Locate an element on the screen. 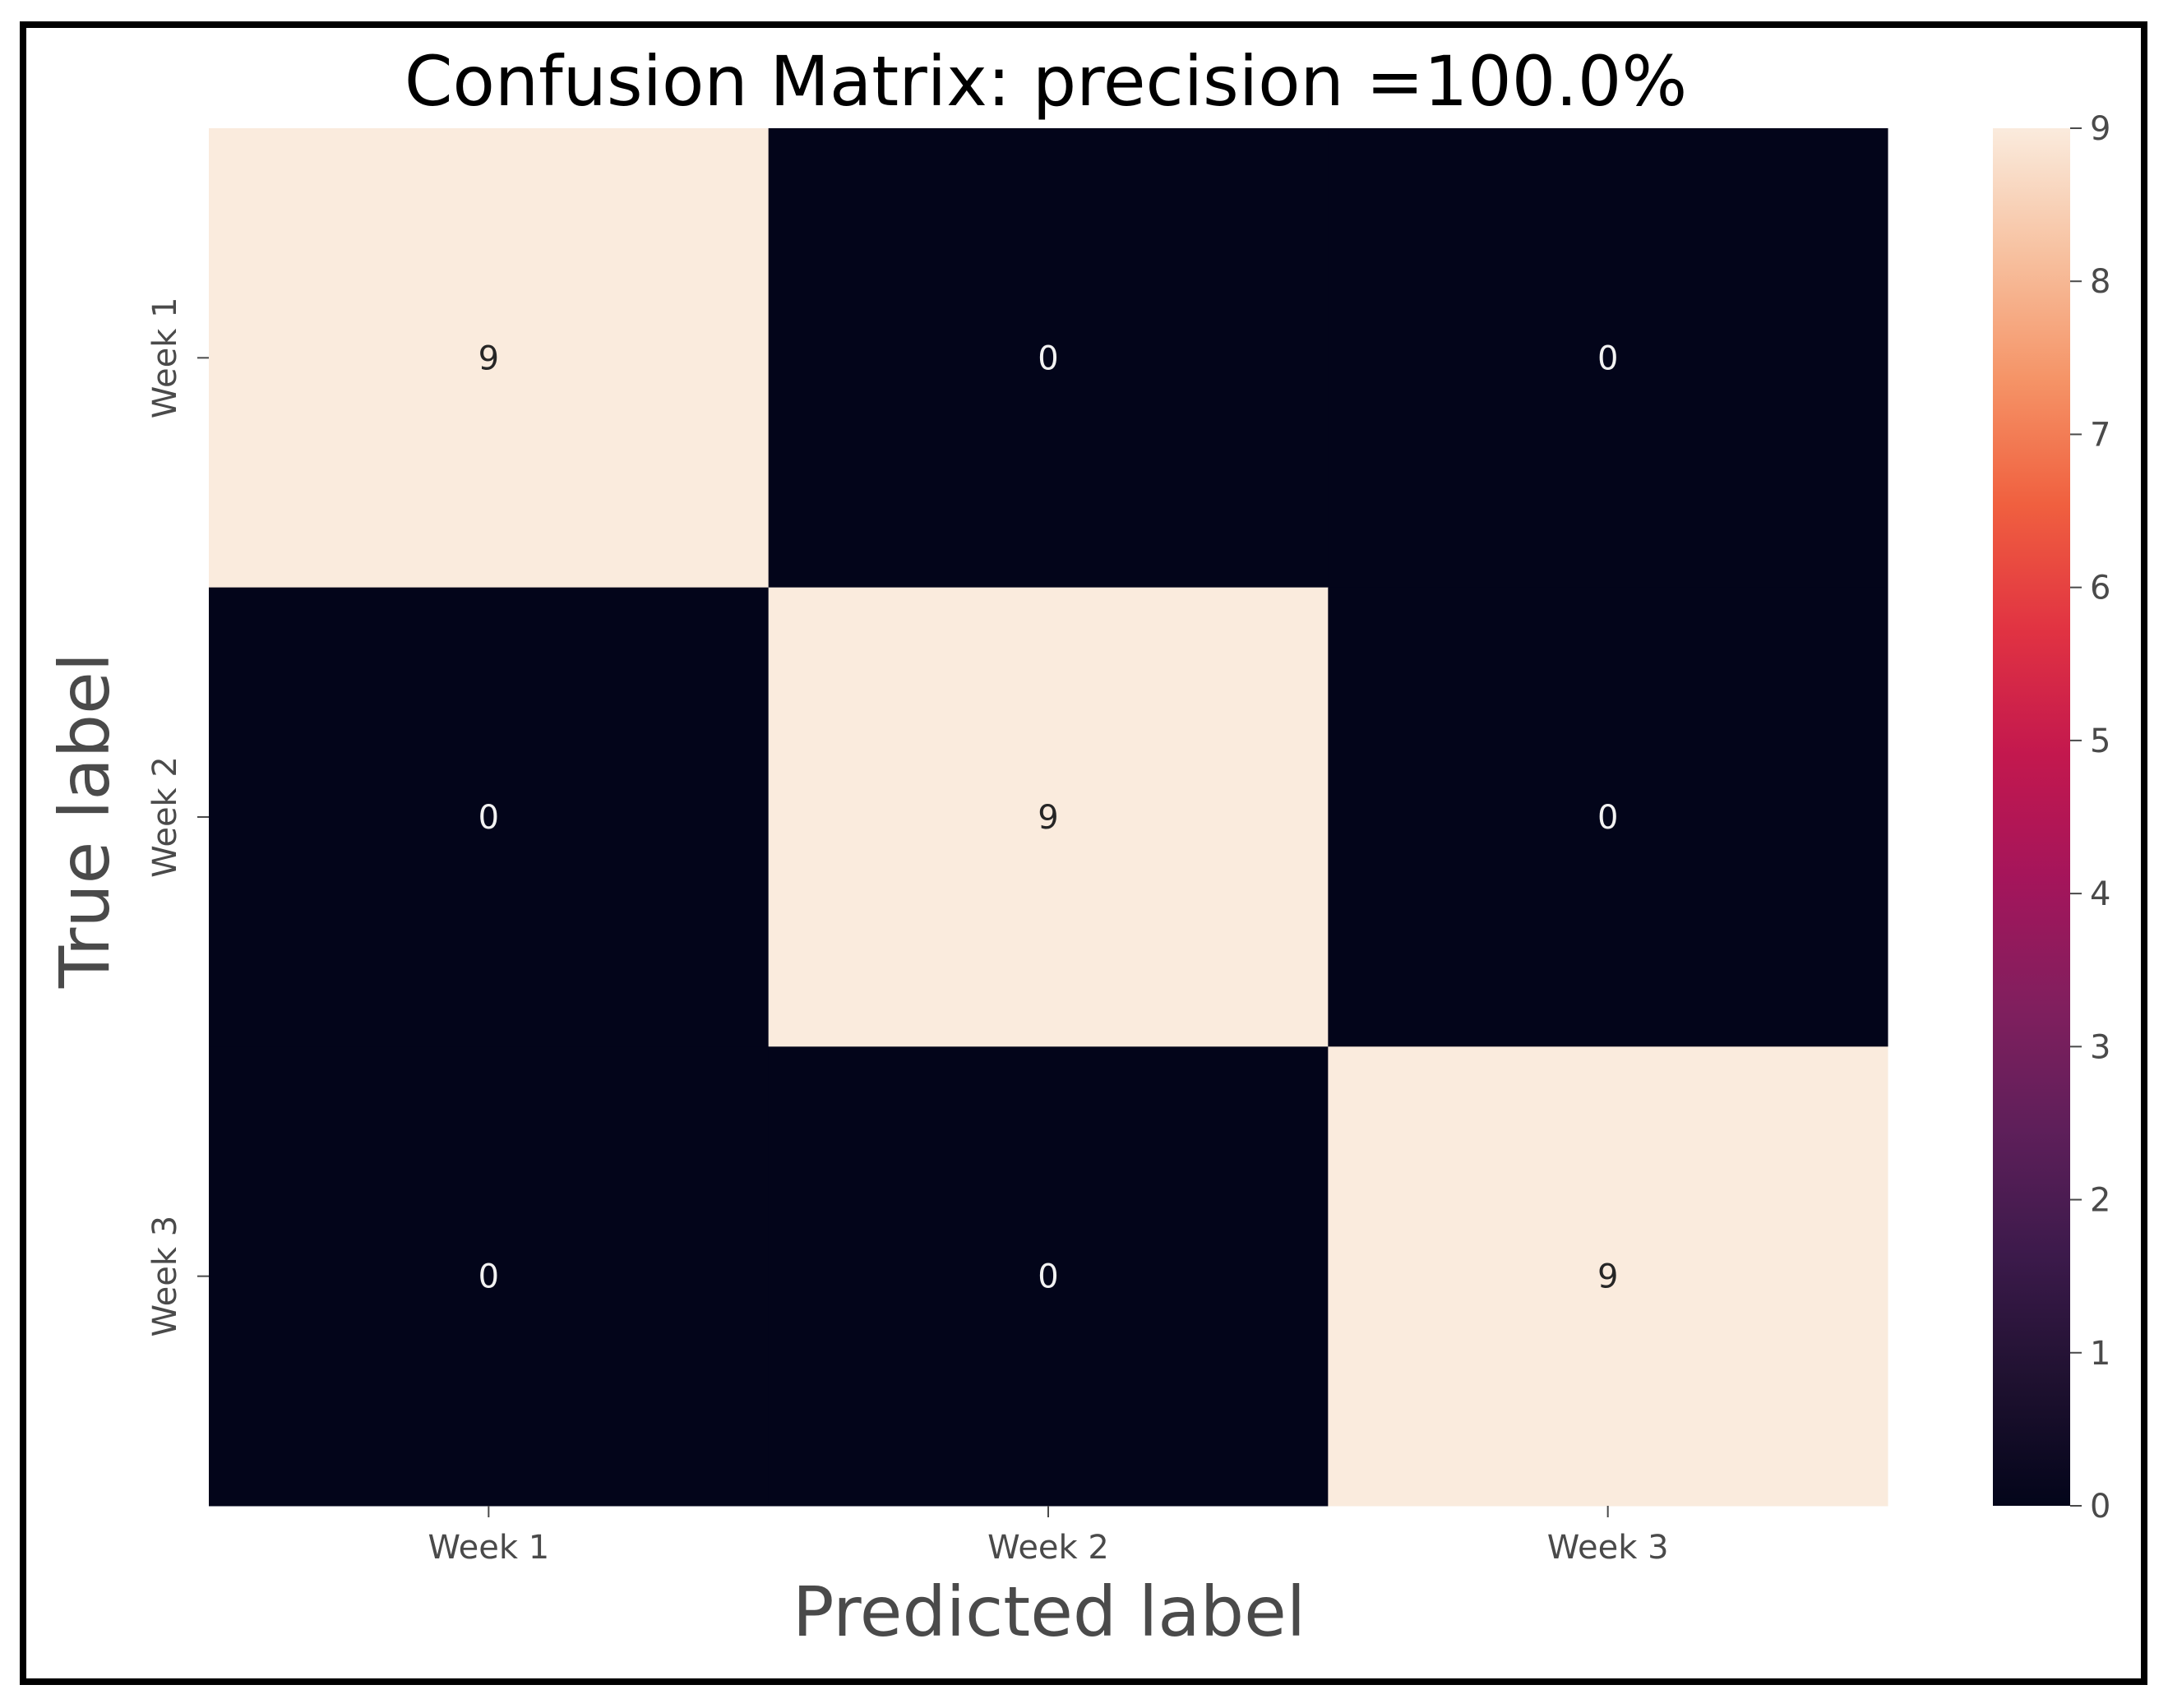 The width and height of the screenshot is (2168, 1708). y-axis-label: True label is located at coordinates (84, 821).